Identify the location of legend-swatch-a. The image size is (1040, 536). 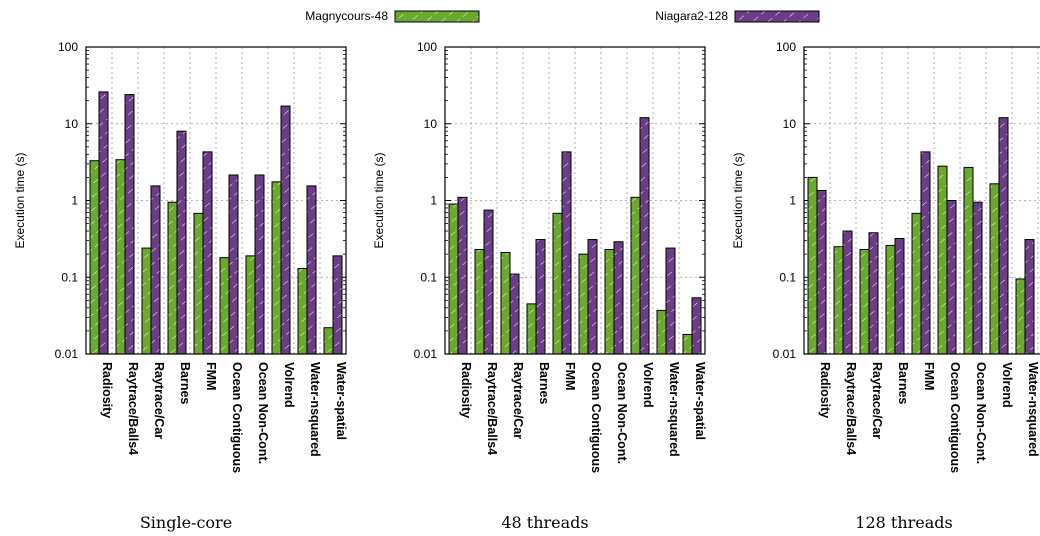
(437, 16).